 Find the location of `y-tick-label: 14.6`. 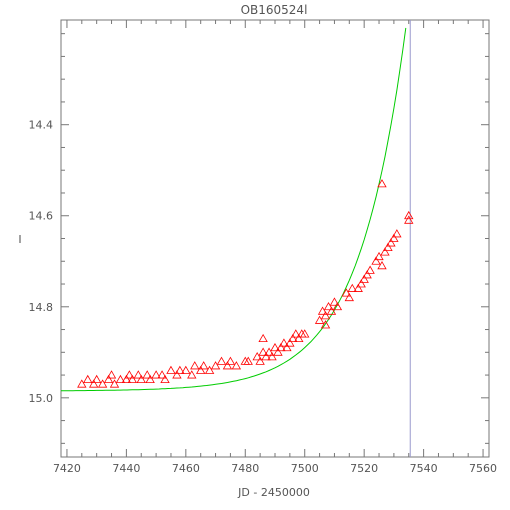

y-tick-label: 14.6 is located at coordinates (41, 216).